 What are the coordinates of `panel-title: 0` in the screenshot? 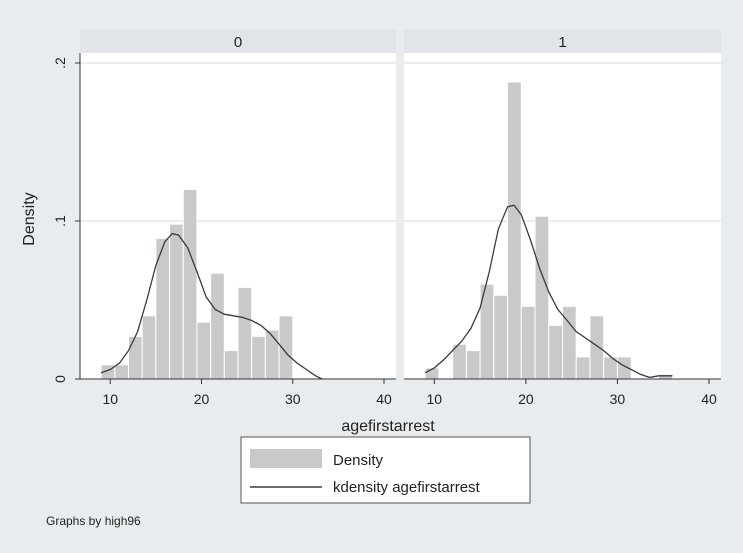 It's located at (238, 42).